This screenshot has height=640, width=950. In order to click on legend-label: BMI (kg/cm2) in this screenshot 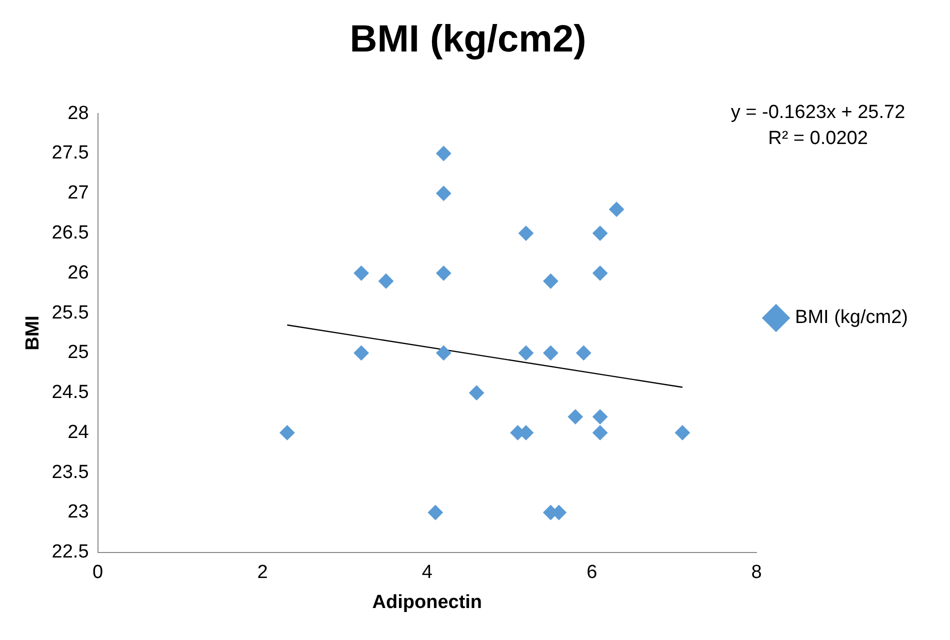, I will do `click(851, 317)`.